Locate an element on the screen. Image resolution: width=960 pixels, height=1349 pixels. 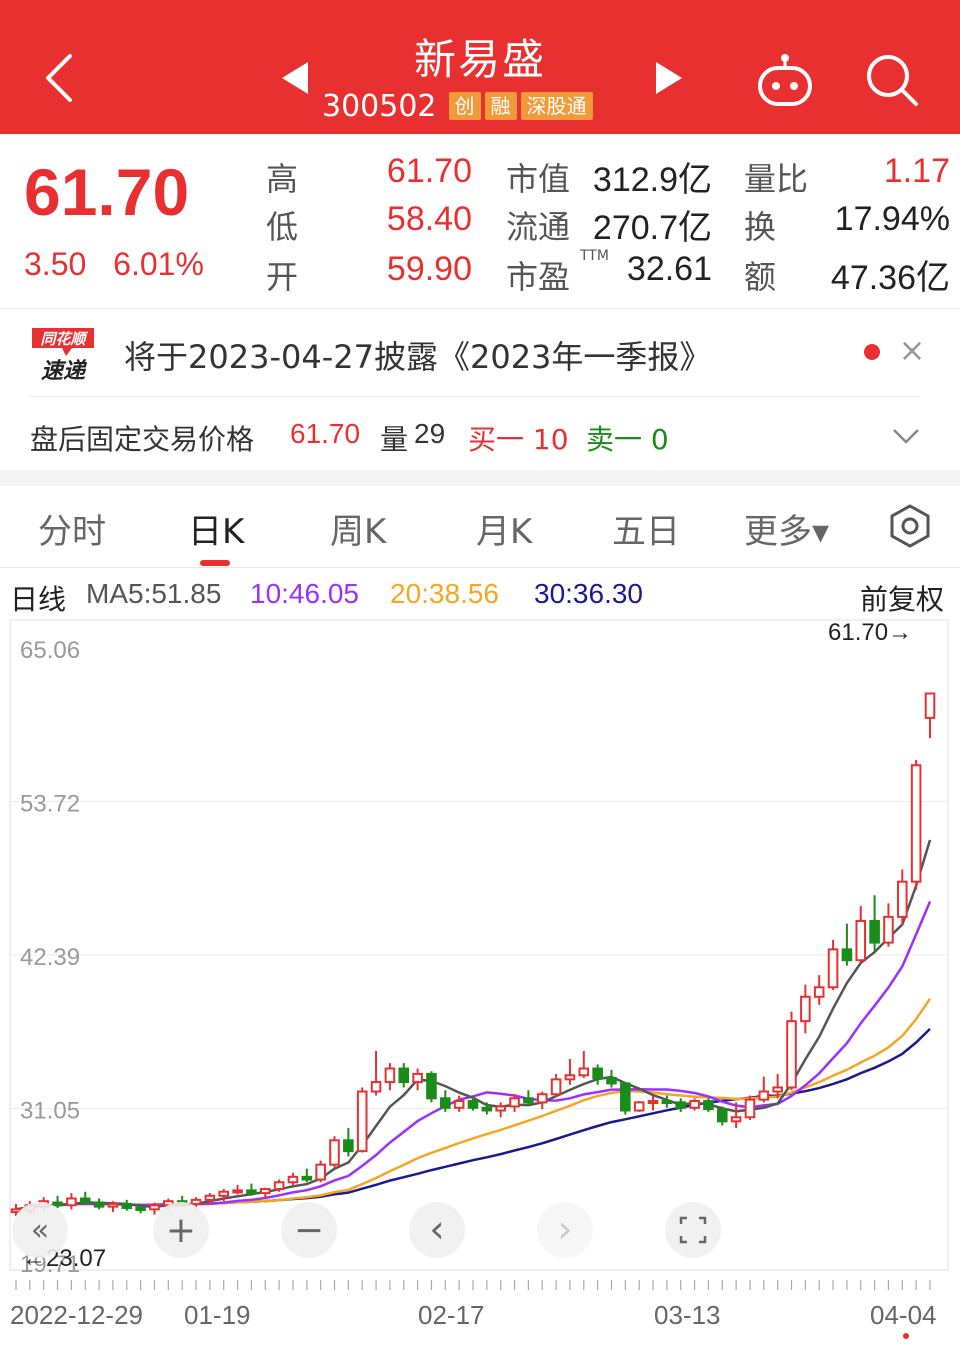
label-volratio: 量比 is located at coordinates (776, 179).